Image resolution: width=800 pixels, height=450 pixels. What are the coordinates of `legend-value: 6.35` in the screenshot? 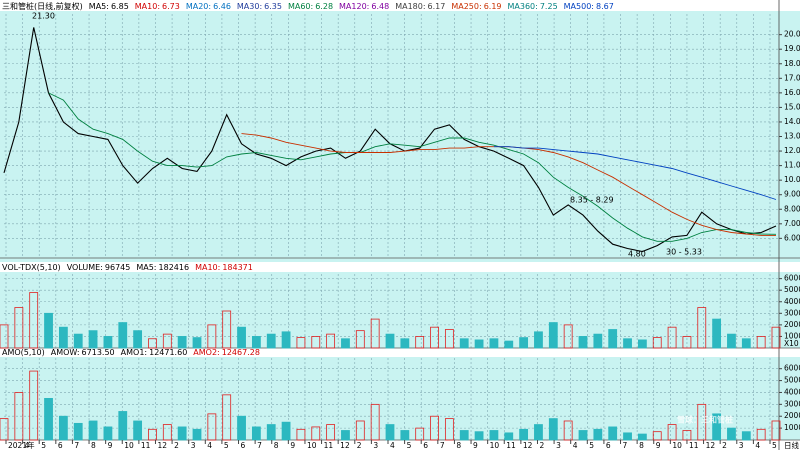 It's located at (273, 6).